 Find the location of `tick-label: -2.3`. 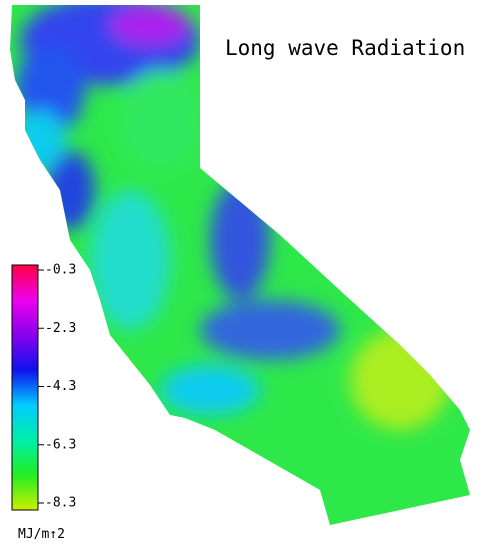

tick-label: -2.3 is located at coordinates (60, 328).